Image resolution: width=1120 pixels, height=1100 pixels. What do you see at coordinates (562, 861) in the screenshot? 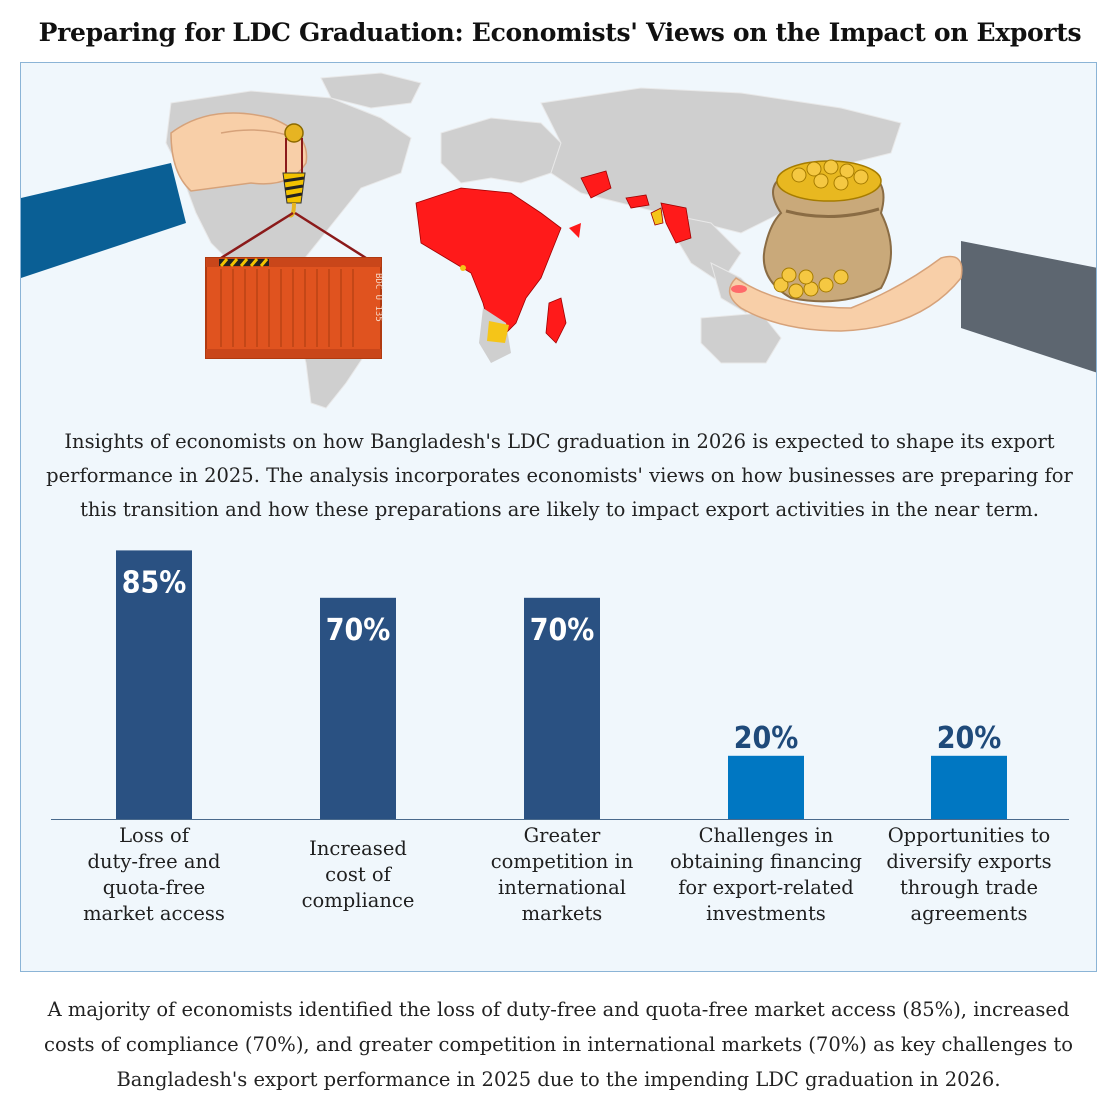
I see `category-label-line: competition in` at bounding box center [562, 861].